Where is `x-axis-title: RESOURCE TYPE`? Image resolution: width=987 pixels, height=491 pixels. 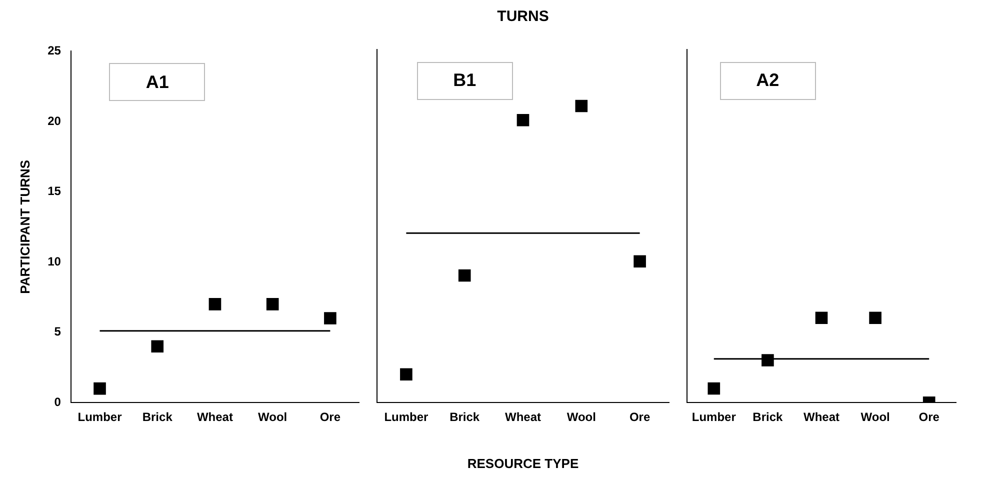
x-axis-title: RESOURCE TYPE is located at coordinates (523, 463).